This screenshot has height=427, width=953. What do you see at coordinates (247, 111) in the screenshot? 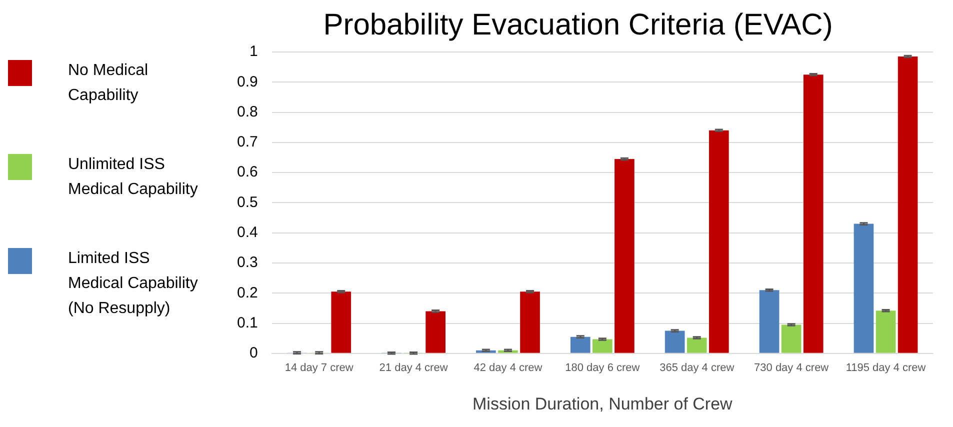
I see `y-tick-label: 0.8` at bounding box center [247, 111].